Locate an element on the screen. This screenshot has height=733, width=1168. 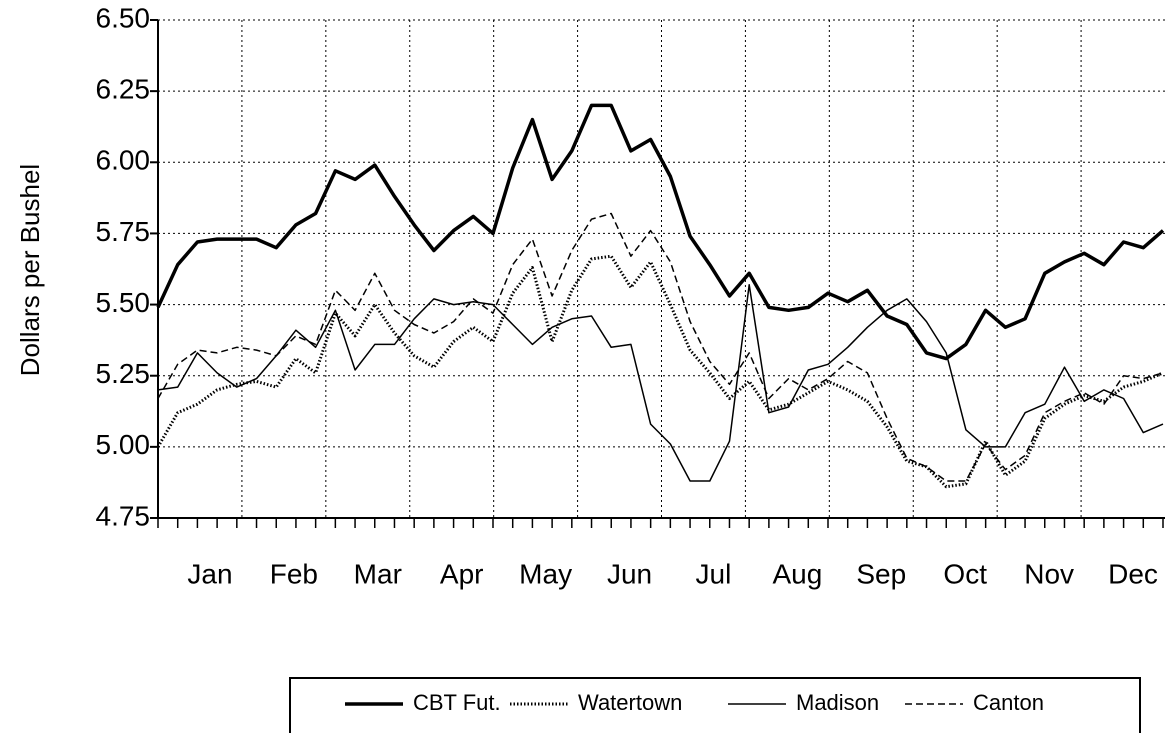
legend-label: Madison is located at coordinates (837, 702).